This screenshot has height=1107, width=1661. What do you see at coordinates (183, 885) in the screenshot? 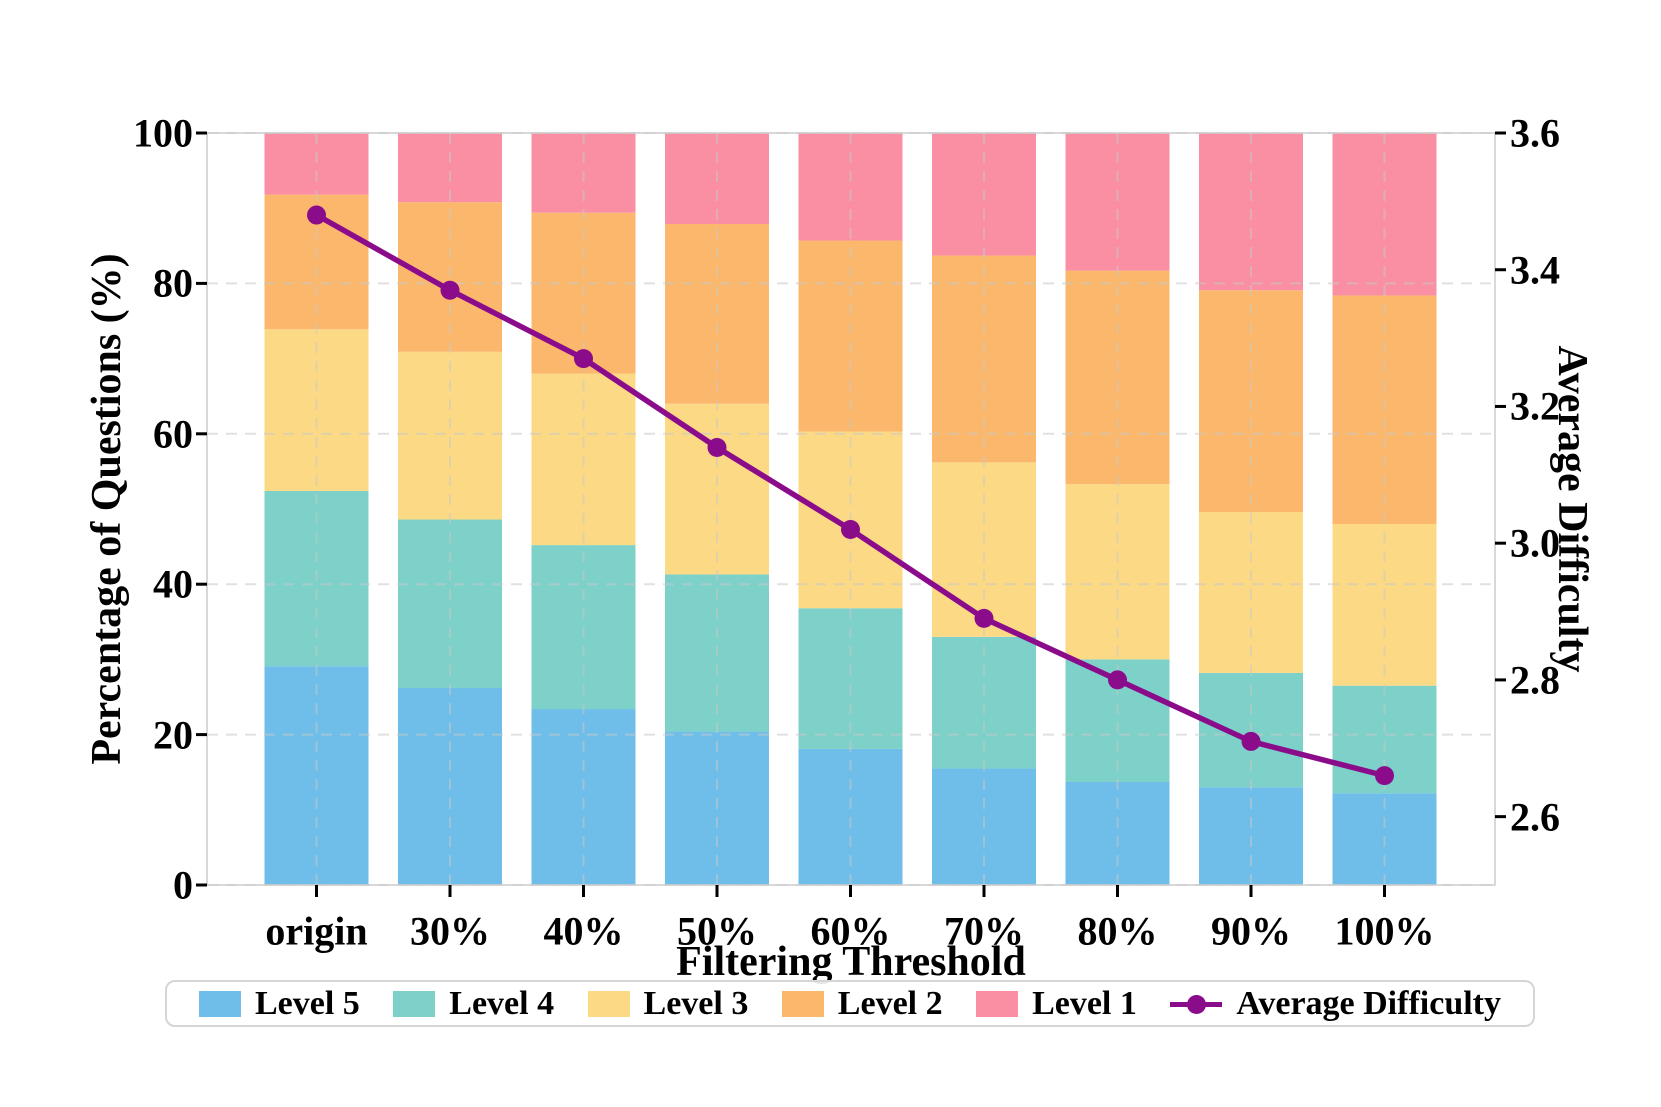
I see `left-y-tick-label-0: 0` at bounding box center [183, 885].